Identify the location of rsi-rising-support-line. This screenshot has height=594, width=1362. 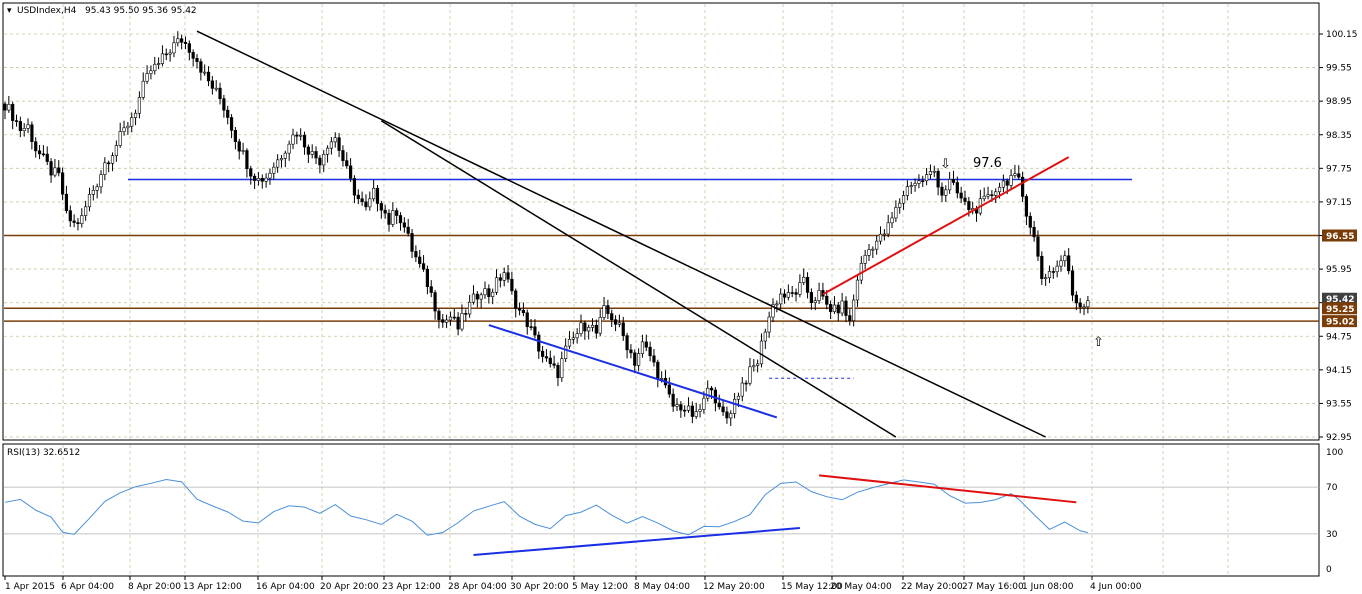
(636, 541).